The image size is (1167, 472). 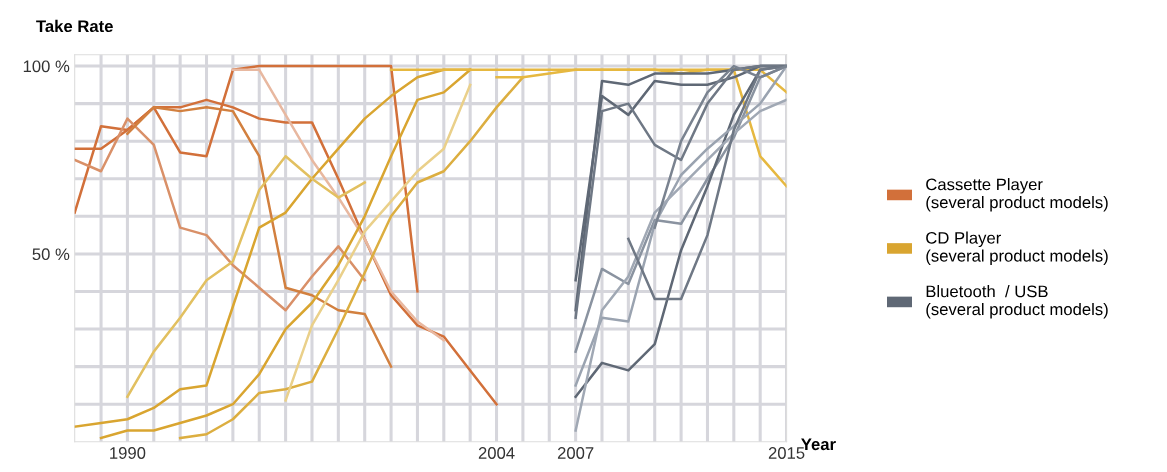 What do you see at coordinates (1017, 195) in the screenshot?
I see `legend-label: Cassette Player (several product models)` at bounding box center [1017, 195].